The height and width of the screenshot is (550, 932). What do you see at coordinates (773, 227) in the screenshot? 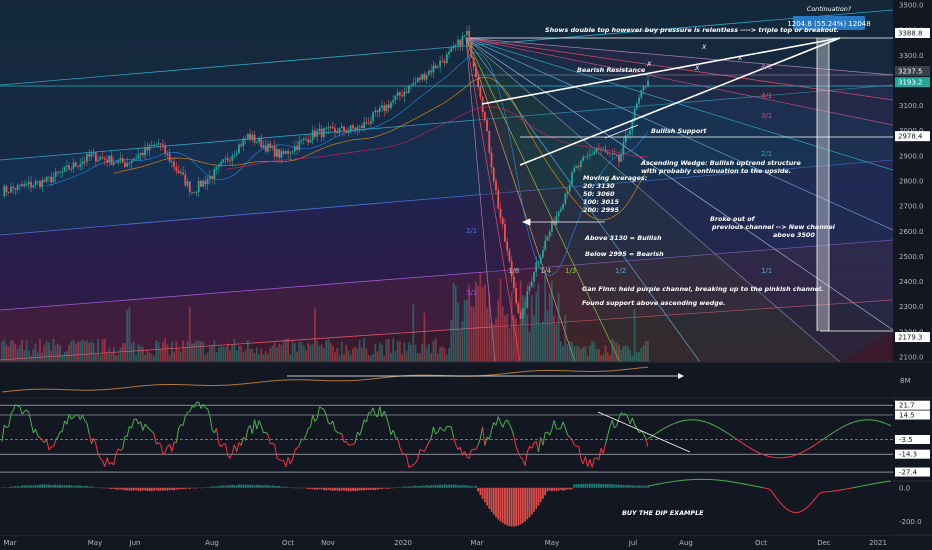
I see `ann-broke-2: previous channel --> New channel` at bounding box center [773, 227].